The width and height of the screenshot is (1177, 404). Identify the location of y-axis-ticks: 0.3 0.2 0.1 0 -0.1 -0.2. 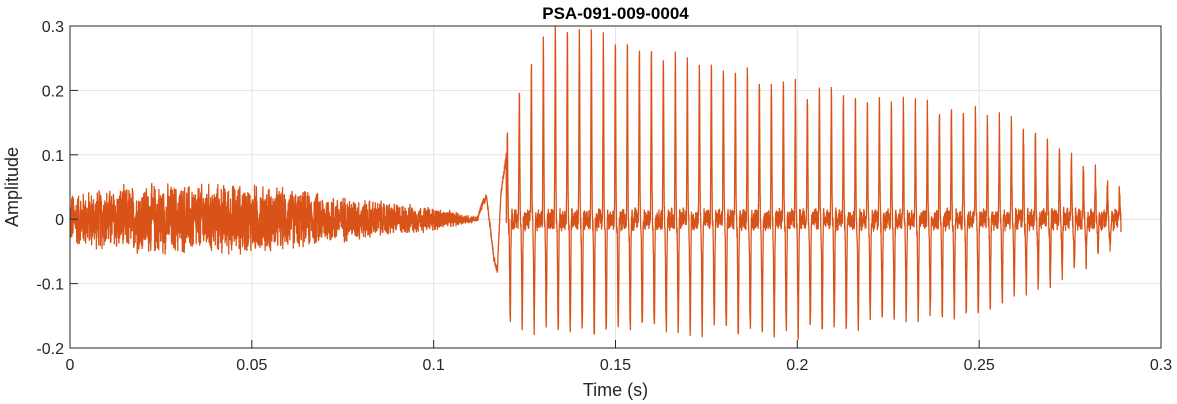
(57, 188).